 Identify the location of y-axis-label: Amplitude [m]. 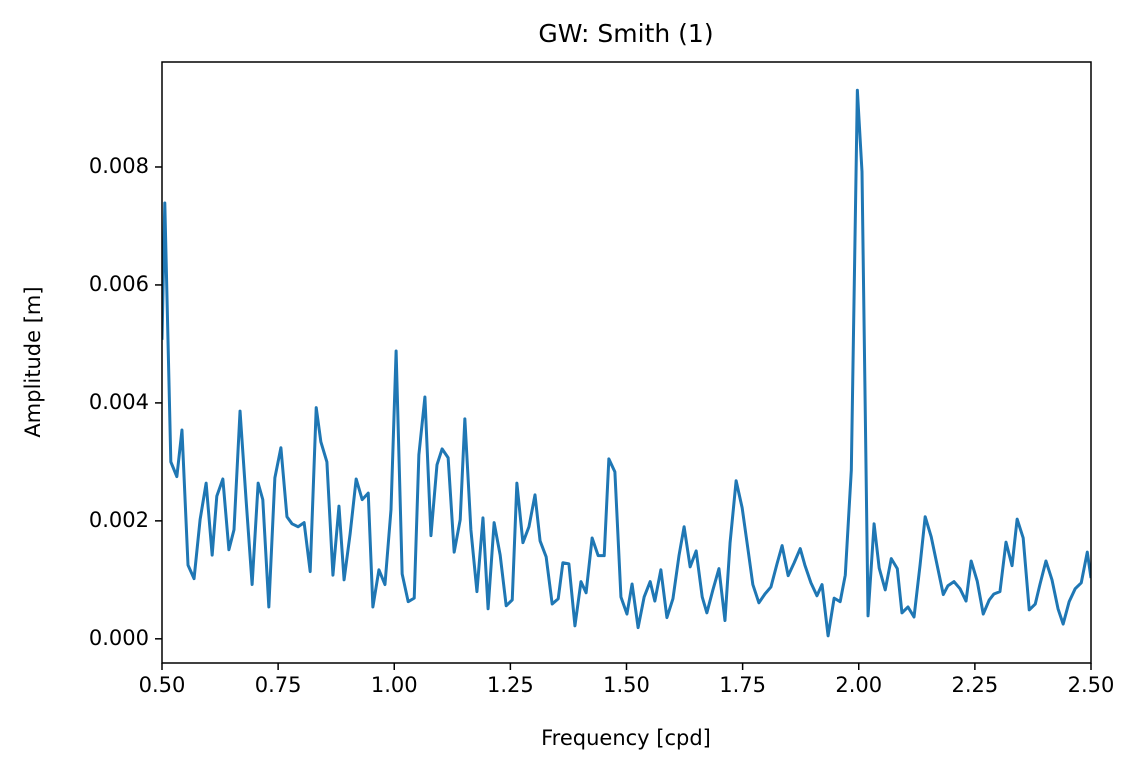
(33, 361).